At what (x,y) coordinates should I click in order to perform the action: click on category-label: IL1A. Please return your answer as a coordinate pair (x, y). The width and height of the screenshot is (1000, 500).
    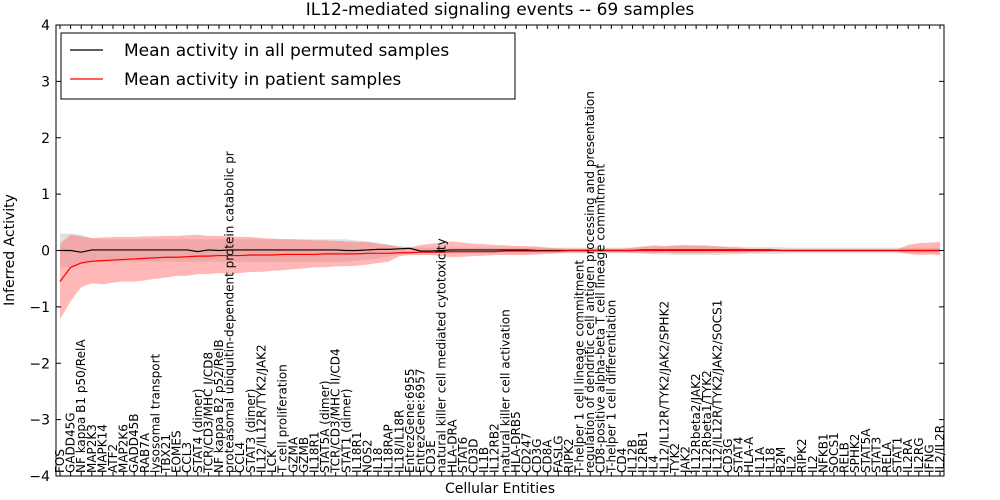
    Looking at the image, I should click on (760, 459).